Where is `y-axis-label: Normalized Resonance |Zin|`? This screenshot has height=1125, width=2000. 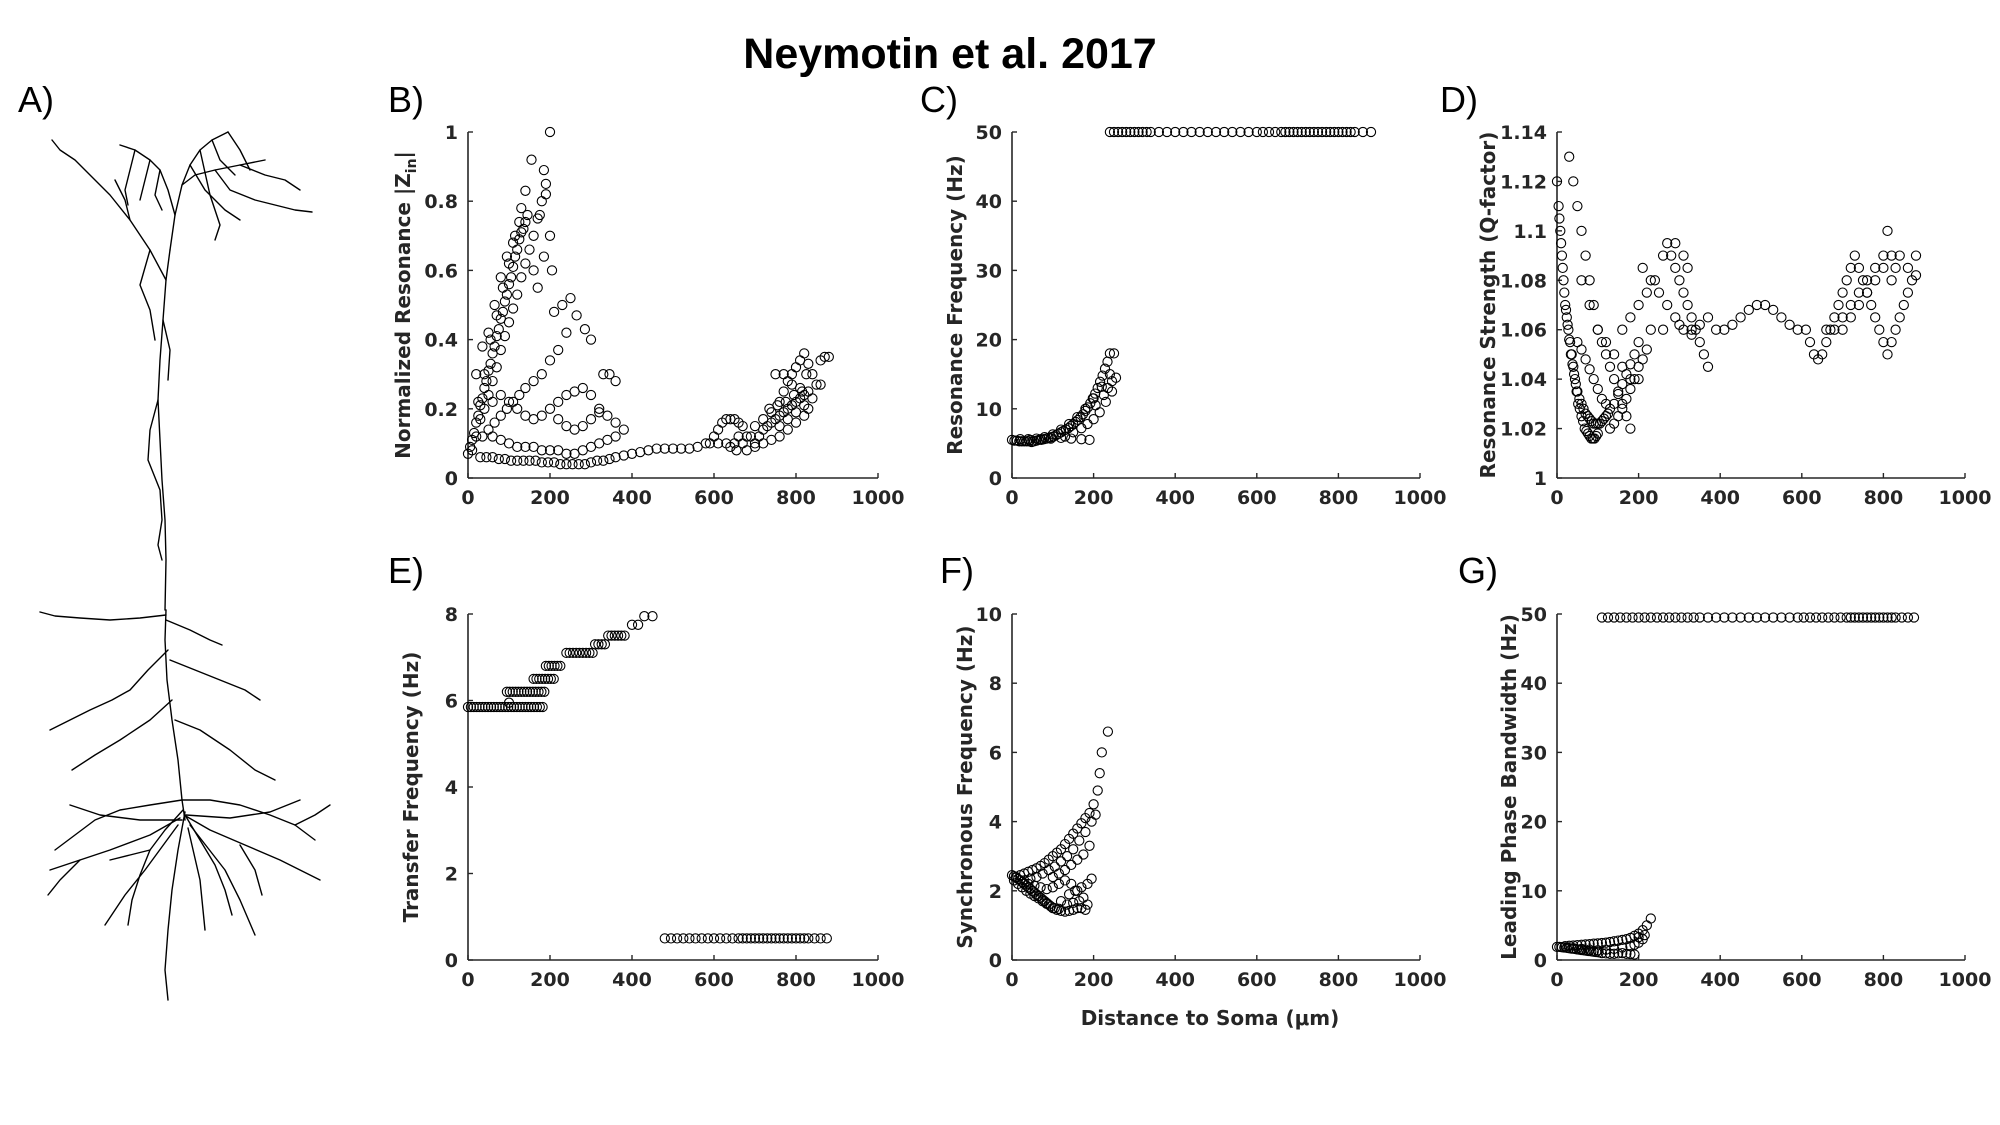 y-axis-label: Normalized Resonance |Zin| is located at coordinates (405, 305).